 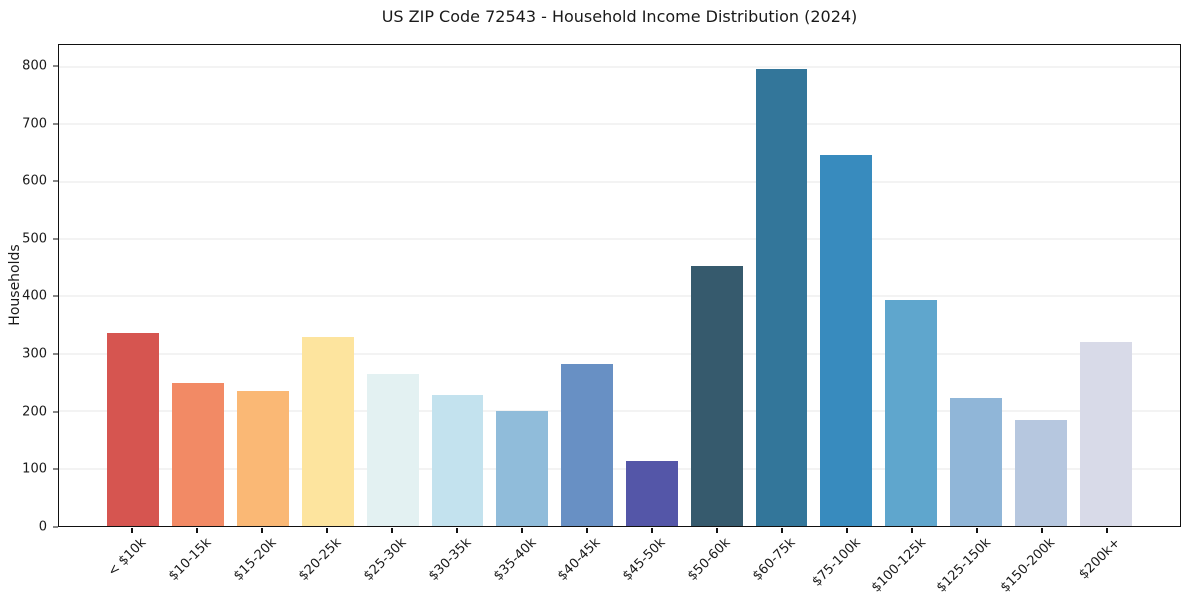 What do you see at coordinates (392, 449) in the screenshot?
I see `bar-25-30k` at bounding box center [392, 449].